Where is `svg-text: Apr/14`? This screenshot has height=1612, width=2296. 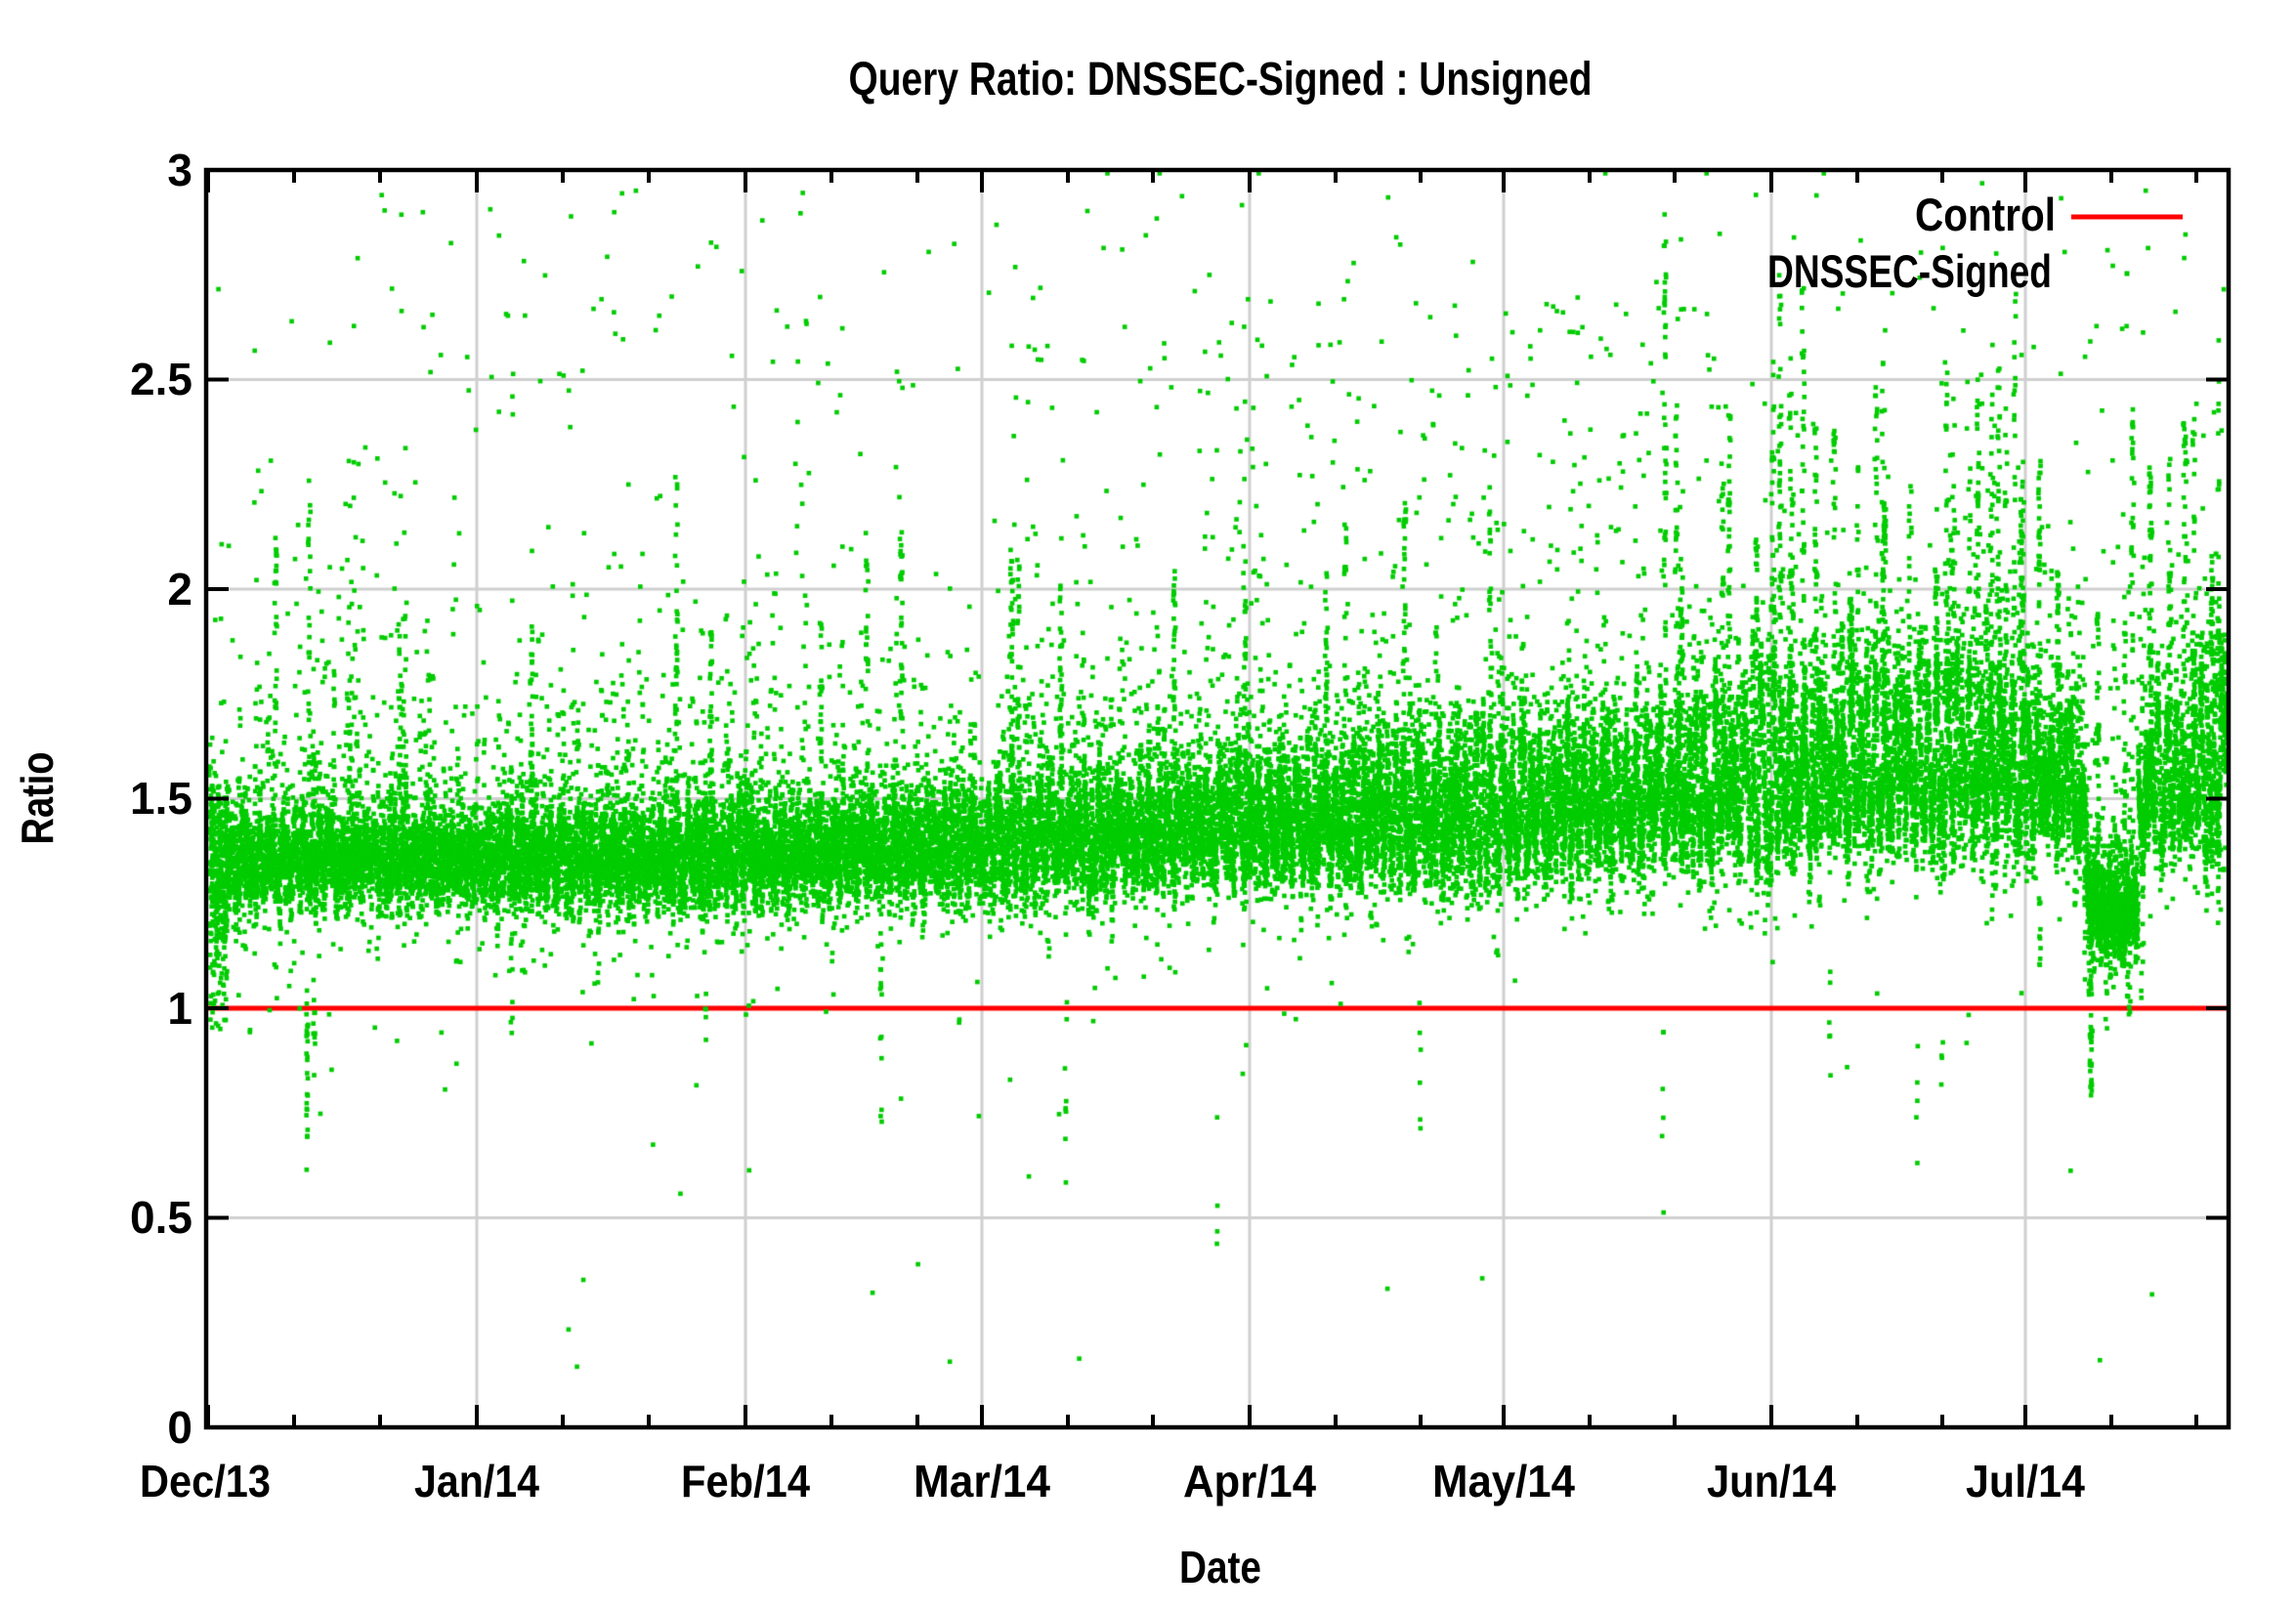 svg-text: Apr/14 is located at coordinates (1250, 1481).